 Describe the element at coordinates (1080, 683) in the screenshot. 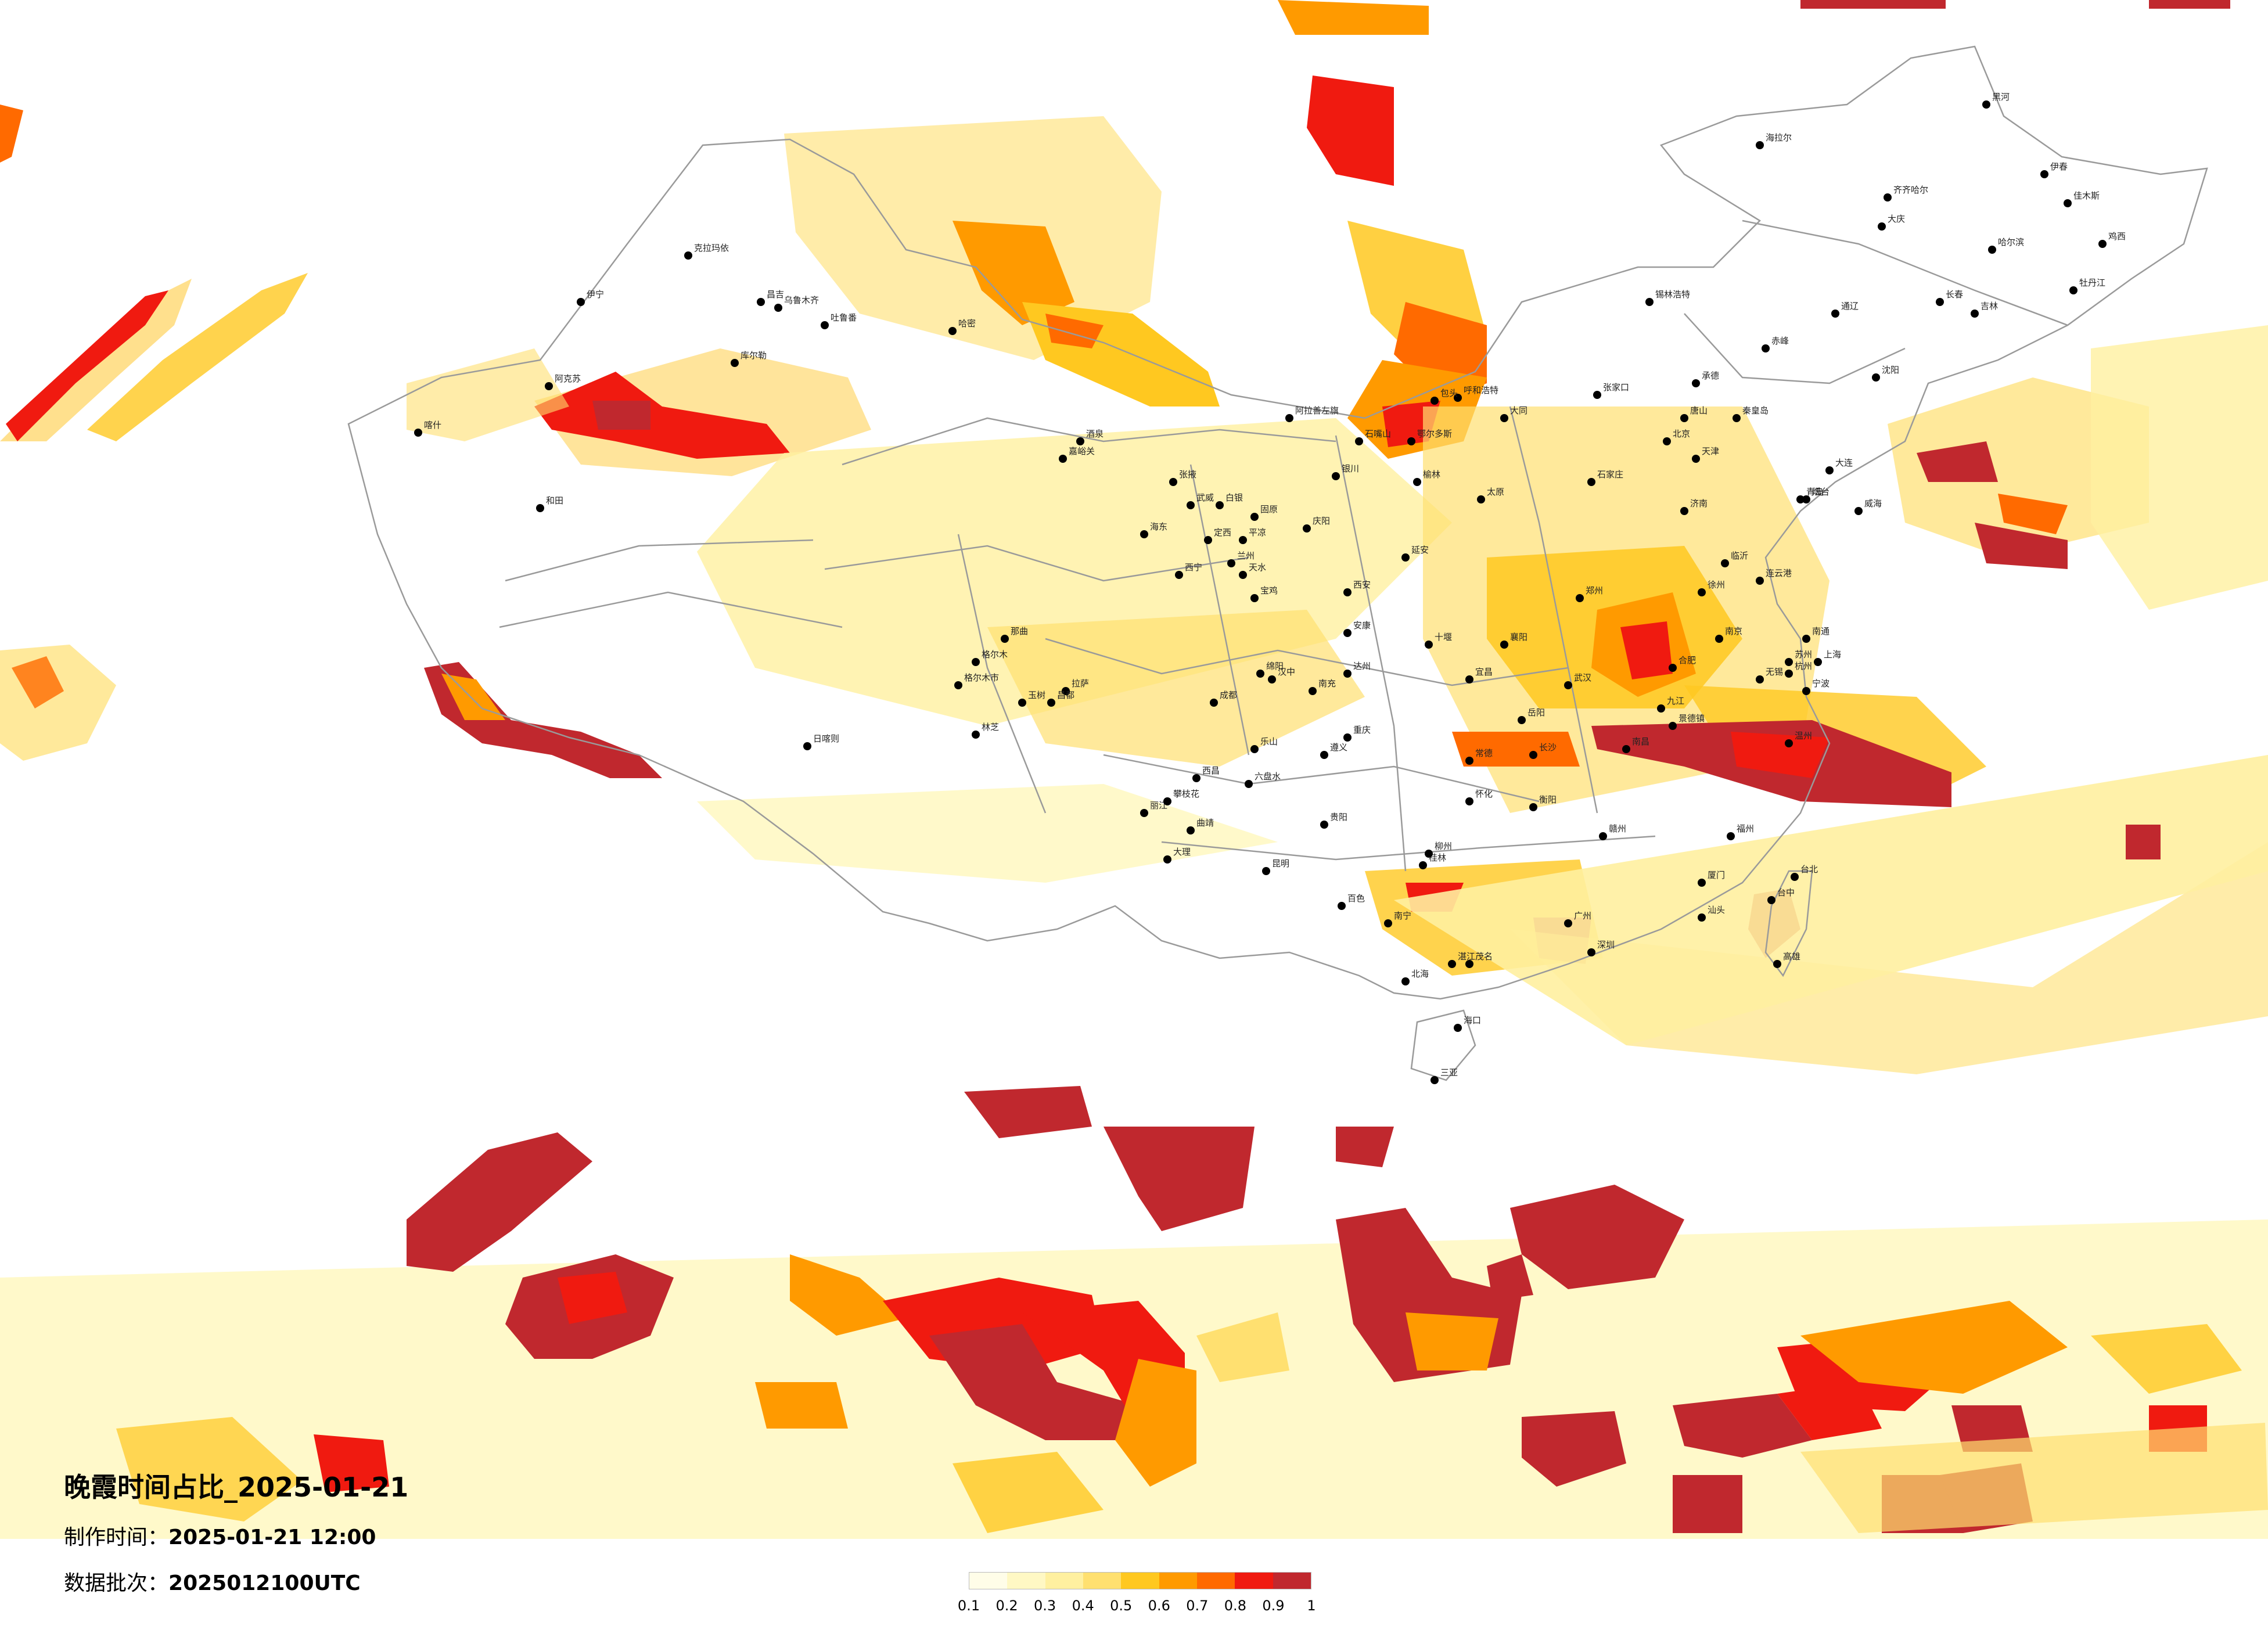

I see `city-label: 拉萨` at that location.